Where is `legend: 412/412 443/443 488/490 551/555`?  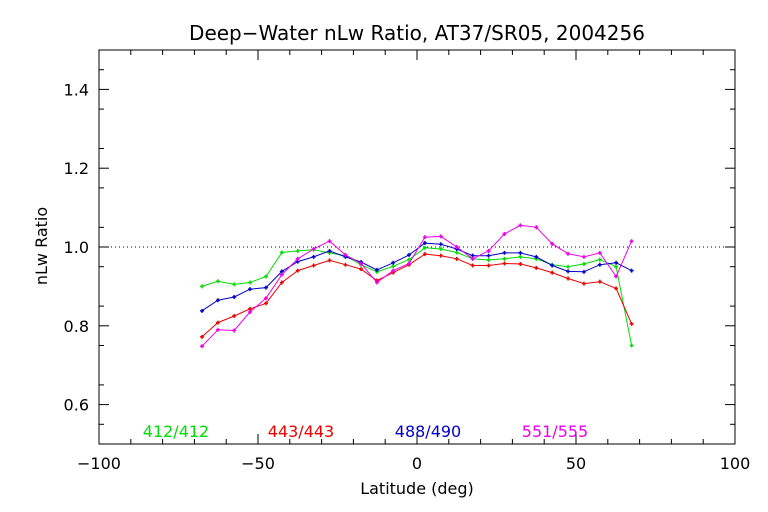 legend: 412/412 443/443 488/490 551/555 is located at coordinates (365, 431).